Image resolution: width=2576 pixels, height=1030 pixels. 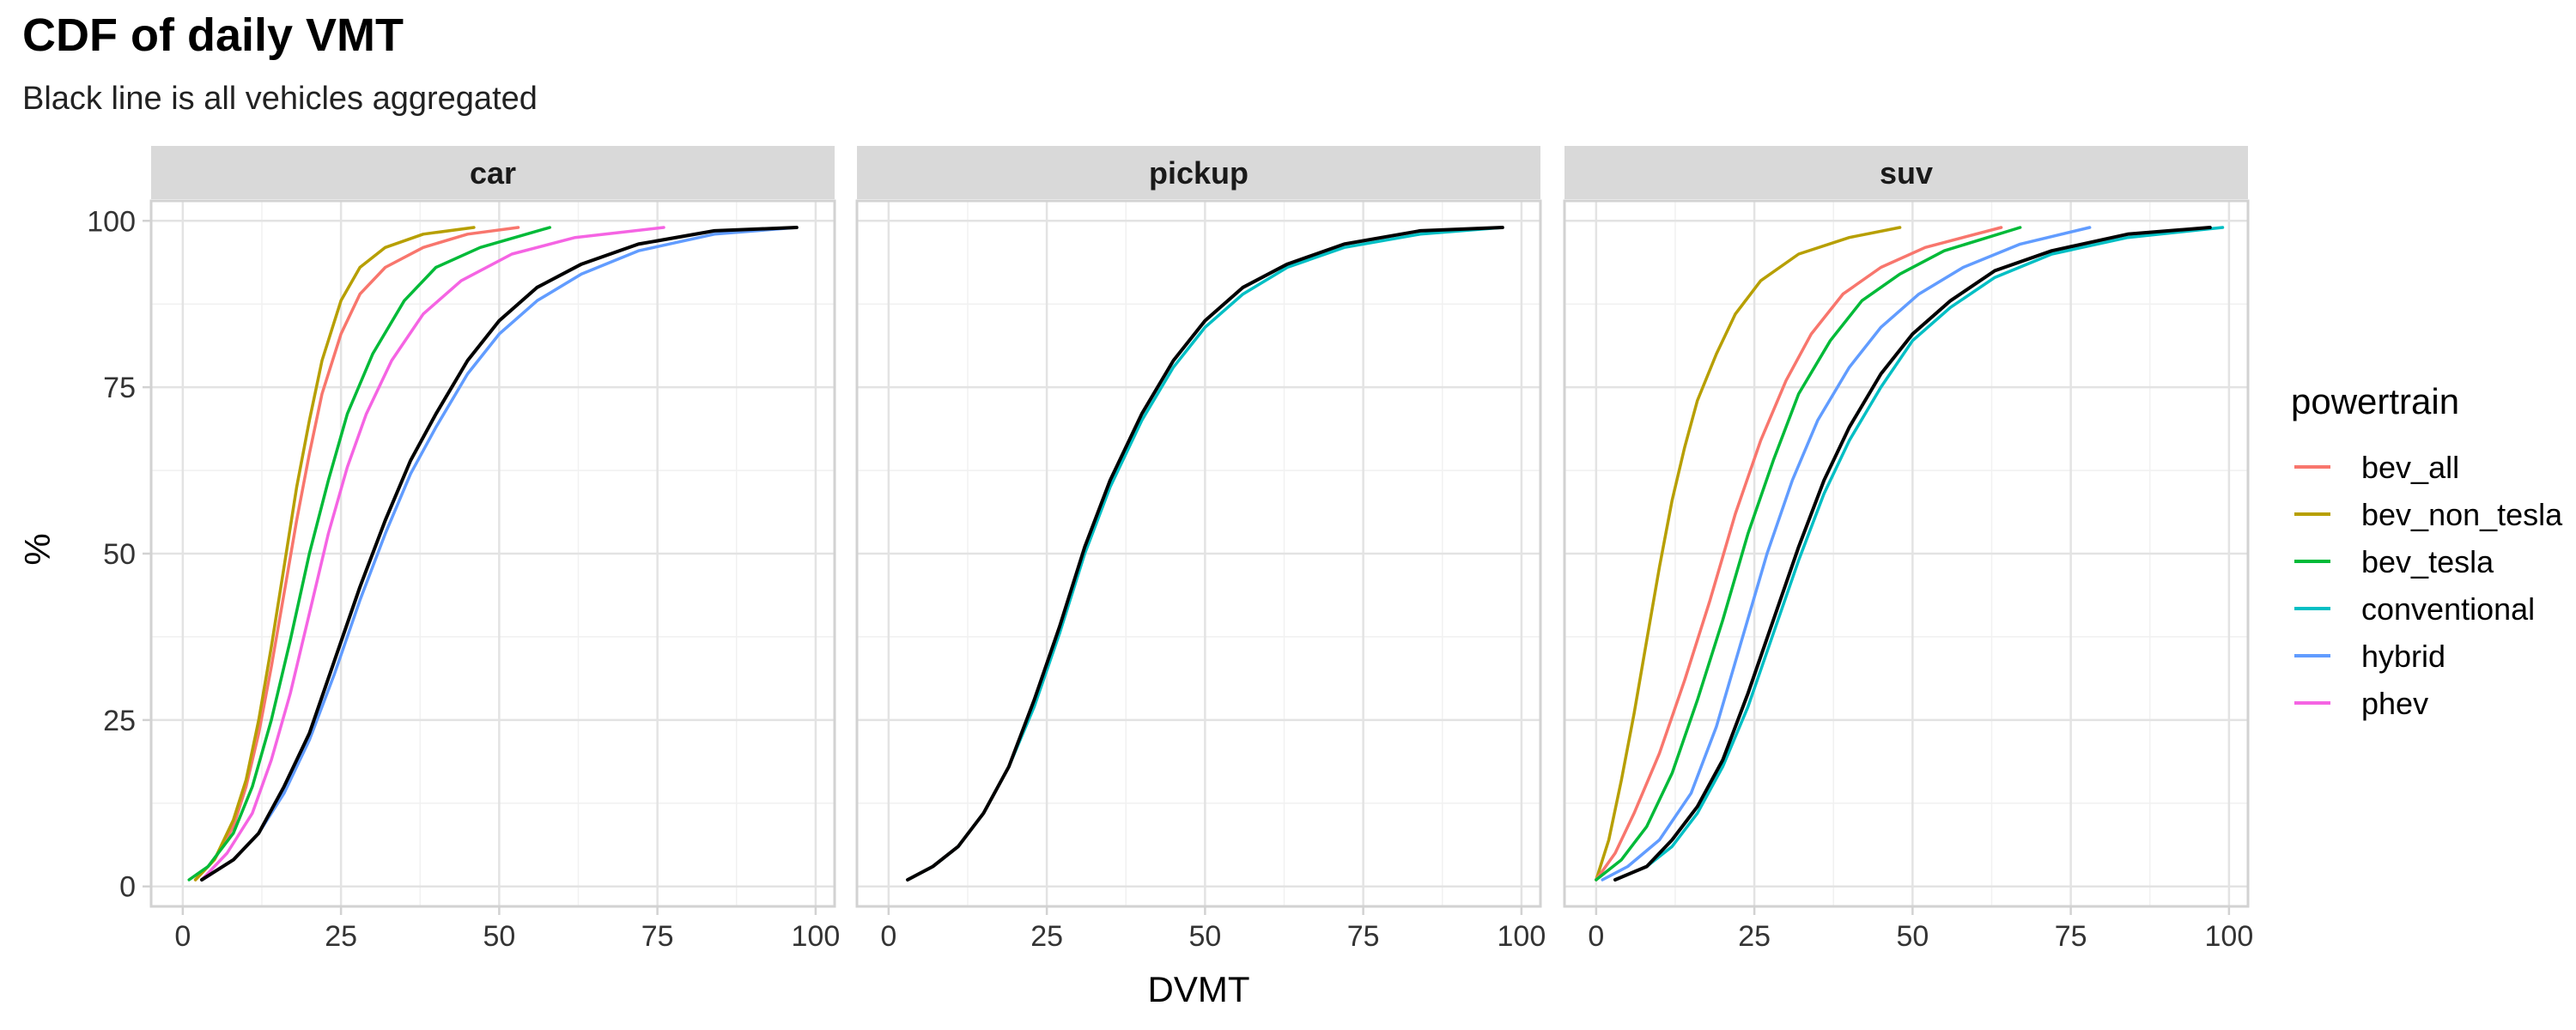 I want to click on y-axis-title: %, so click(x=37, y=549).